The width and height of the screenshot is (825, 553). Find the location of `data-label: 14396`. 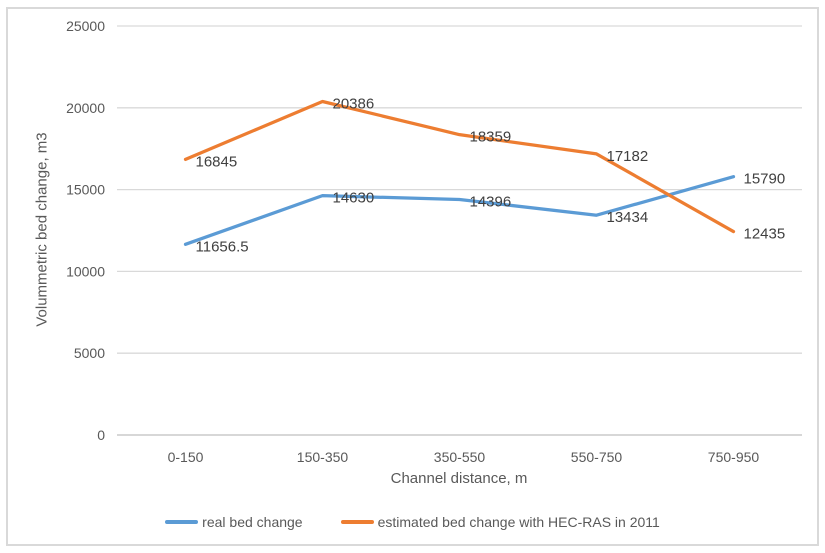

data-label: 14396 is located at coordinates (491, 201).